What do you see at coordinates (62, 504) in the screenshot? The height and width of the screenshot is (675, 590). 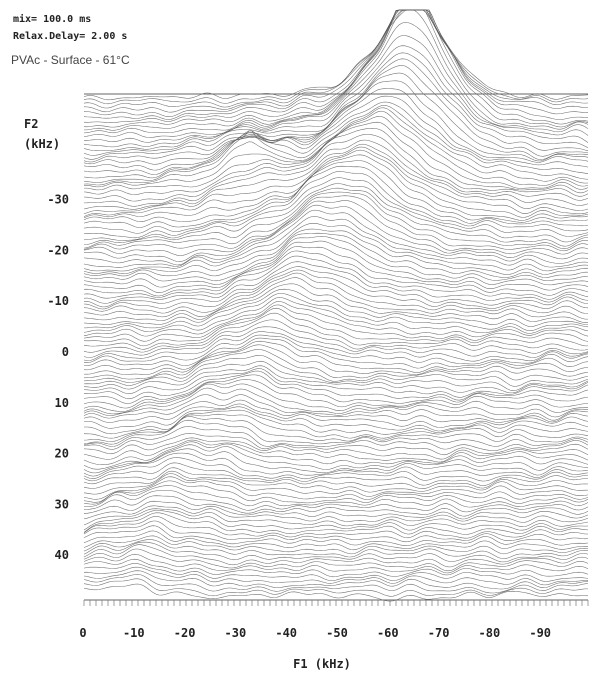 I see `y-tick-label: 30` at bounding box center [62, 504].